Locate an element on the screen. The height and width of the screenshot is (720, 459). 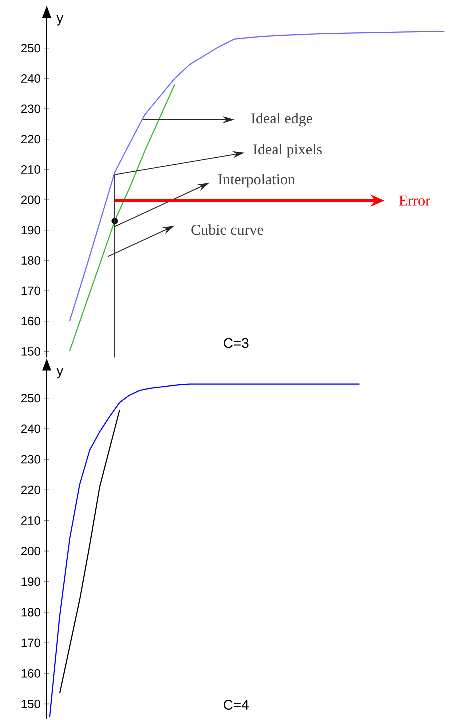
annotation: Interpolation is located at coordinates (257, 181).